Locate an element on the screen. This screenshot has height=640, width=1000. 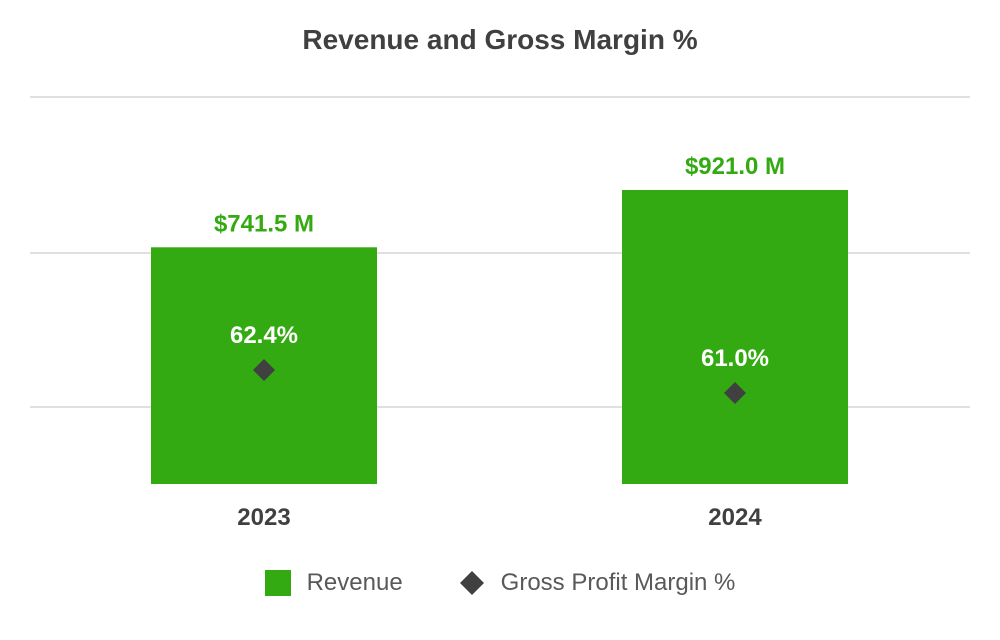
legend: Revenue Gross Profit Margin % is located at coordinates (500, 583).